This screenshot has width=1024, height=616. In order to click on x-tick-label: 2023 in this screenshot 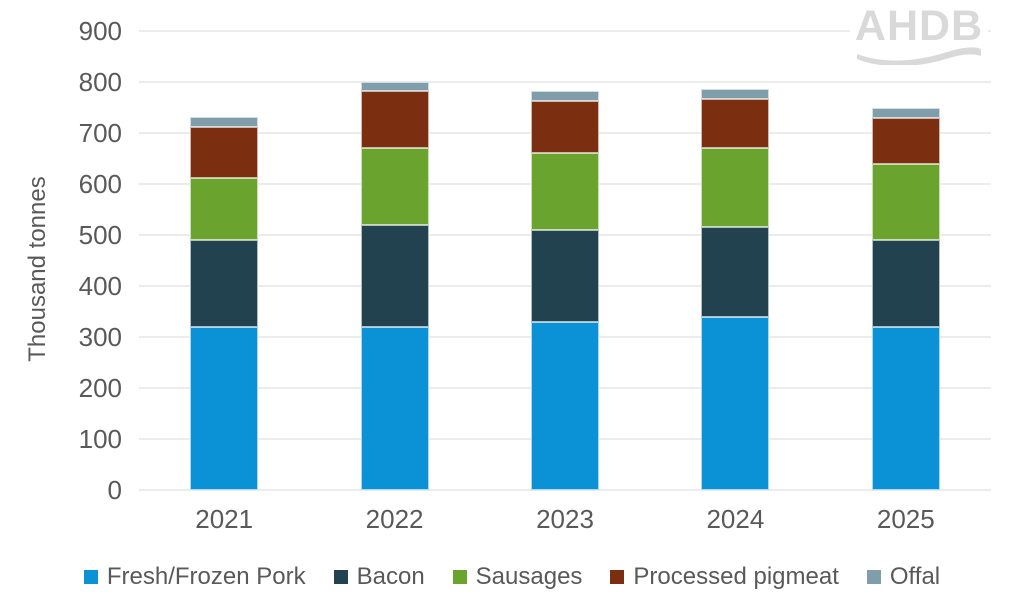, I will do `click(565, 519)`.